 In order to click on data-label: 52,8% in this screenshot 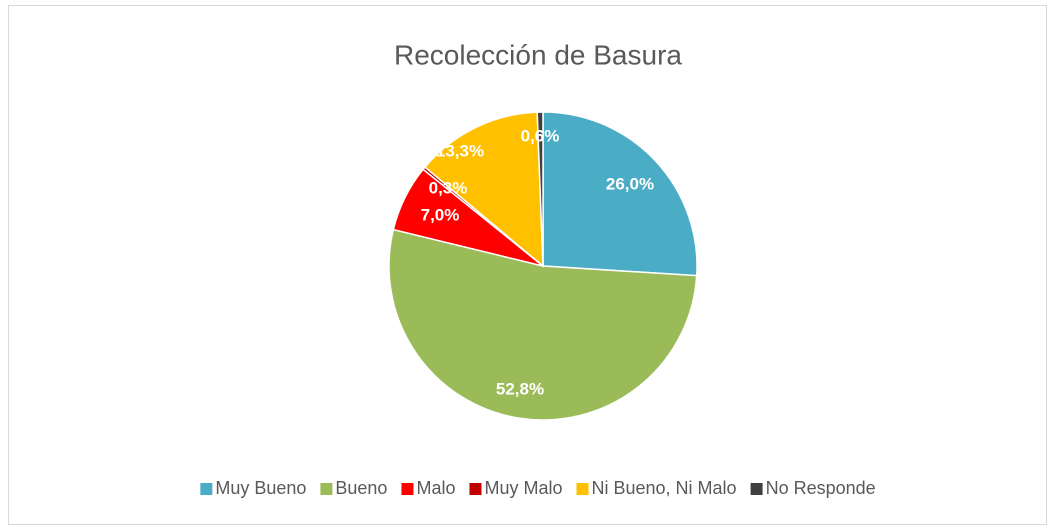, I will do `click(520, 388)`.